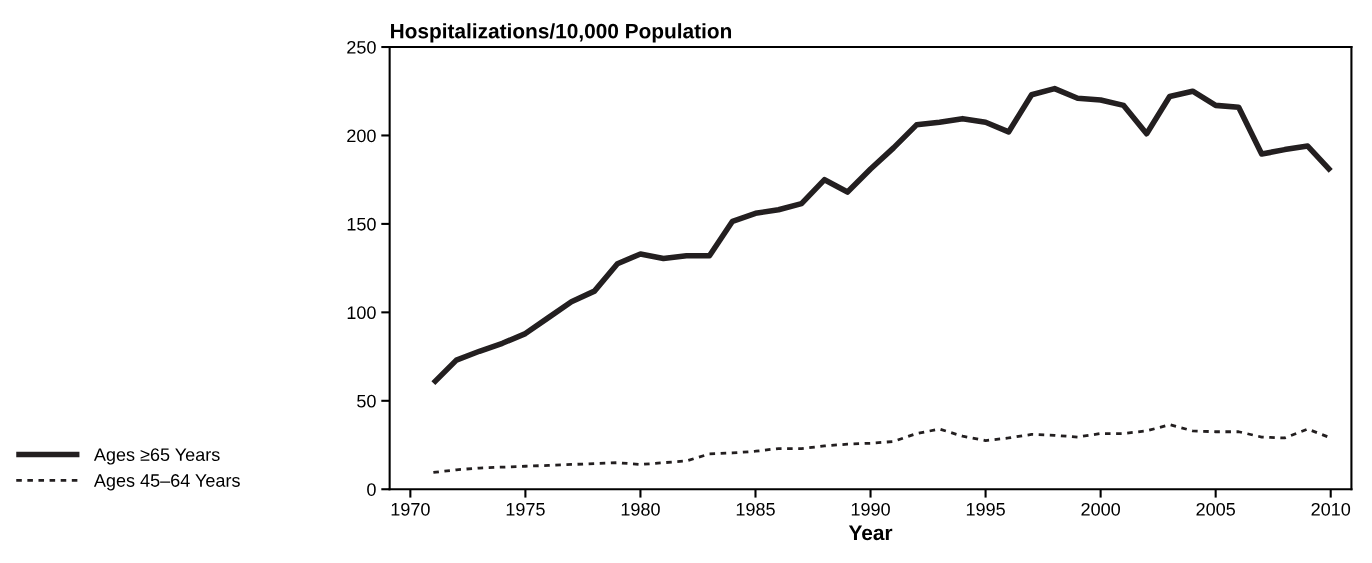 Image resolution: width=1372 pixels, height=563 pixels. I want to click on y-tick-label: 0, so click(371, 489).